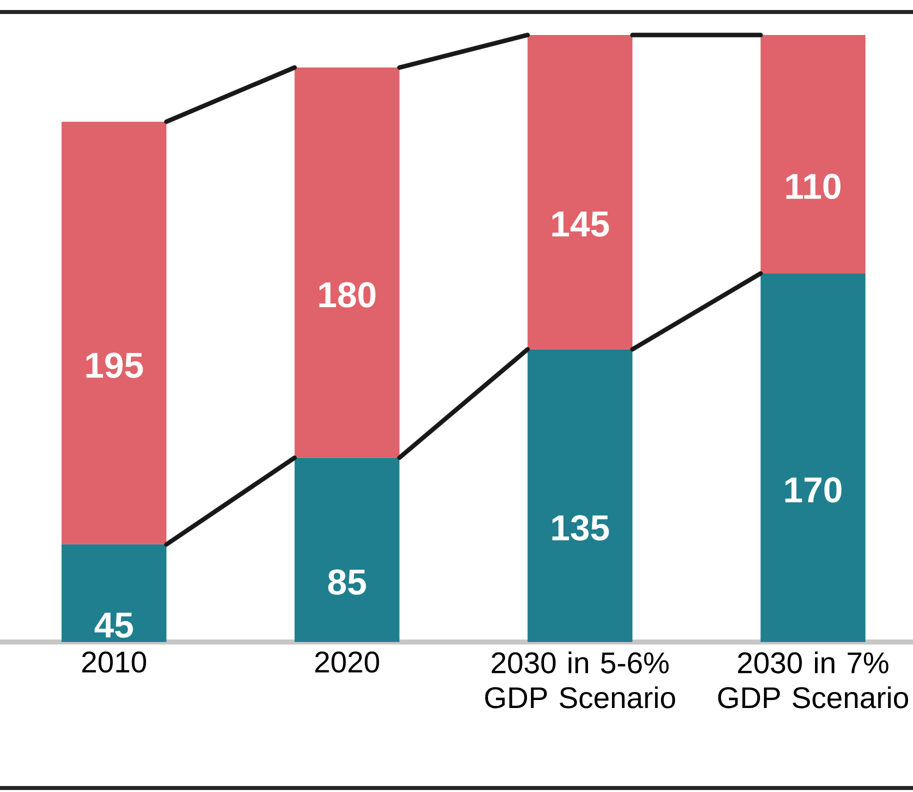  I want to click on x-tick-label: 2030 in 7% GDP Scenario, so click(813, 680).